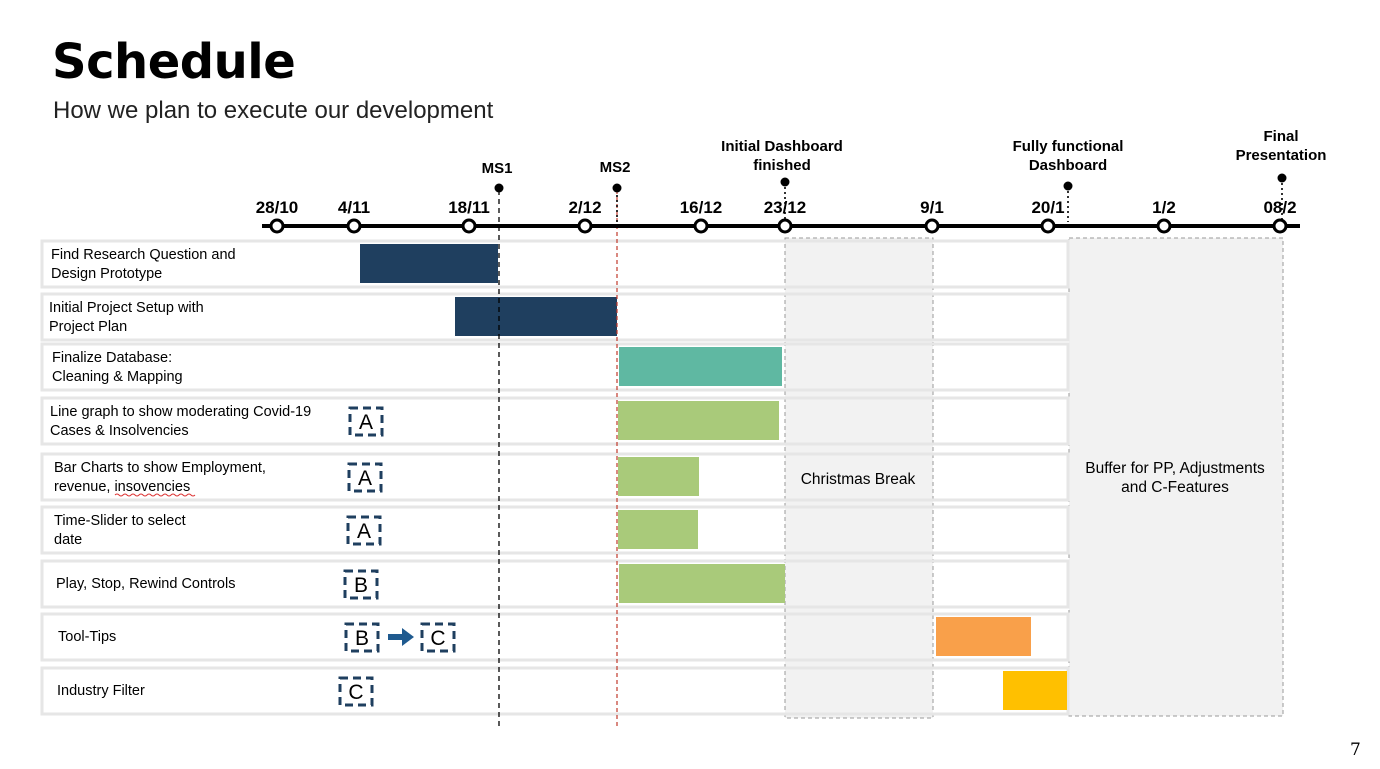 Image resolution: width=1380 pixels, height=769 pixels. Describe the element at coordinates (145, 584) in the screenshot. I see `task-label-line: Play, Stop, Rewind Controls` at that location.